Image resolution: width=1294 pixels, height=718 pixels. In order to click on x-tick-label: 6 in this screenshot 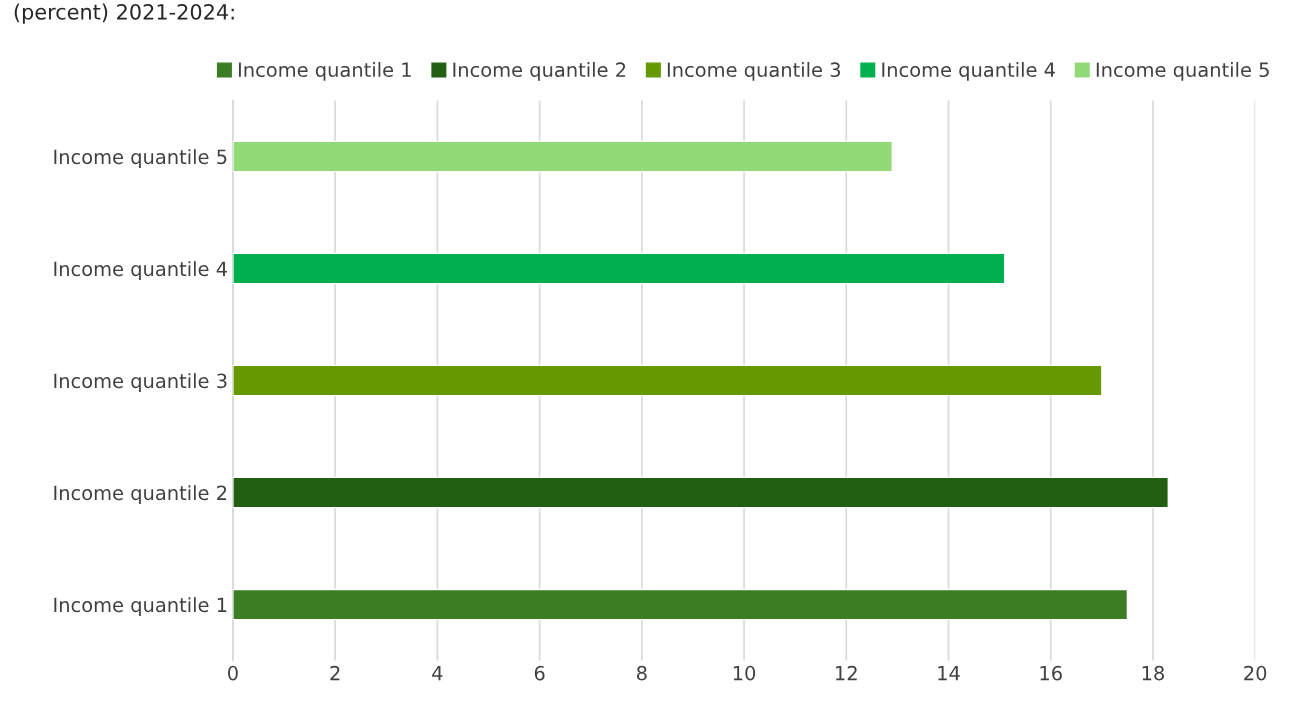, I will do `click(539, 673)`.